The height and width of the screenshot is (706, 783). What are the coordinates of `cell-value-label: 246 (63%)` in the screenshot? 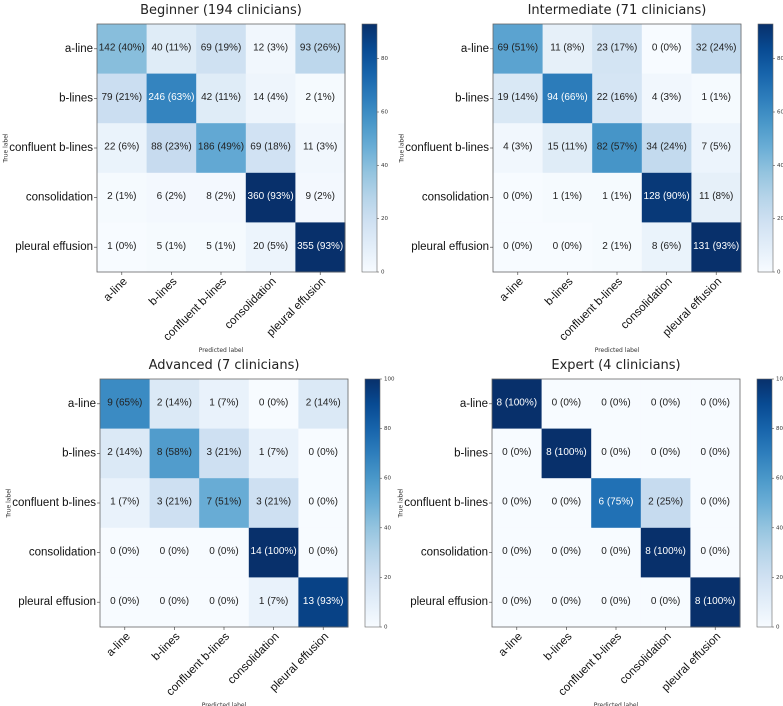 It's located at (171, 97).